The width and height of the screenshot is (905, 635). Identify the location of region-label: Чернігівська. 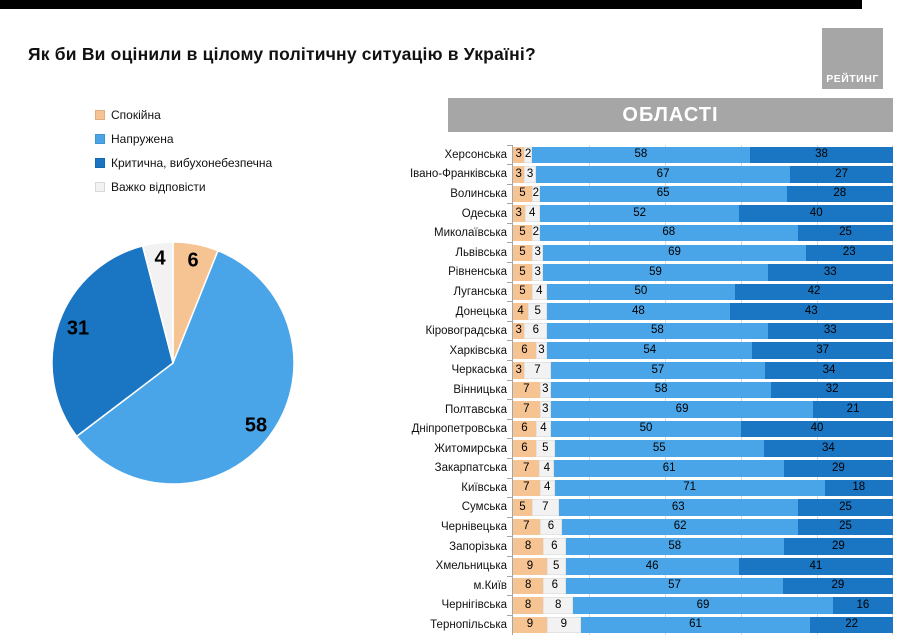
(474, 605).